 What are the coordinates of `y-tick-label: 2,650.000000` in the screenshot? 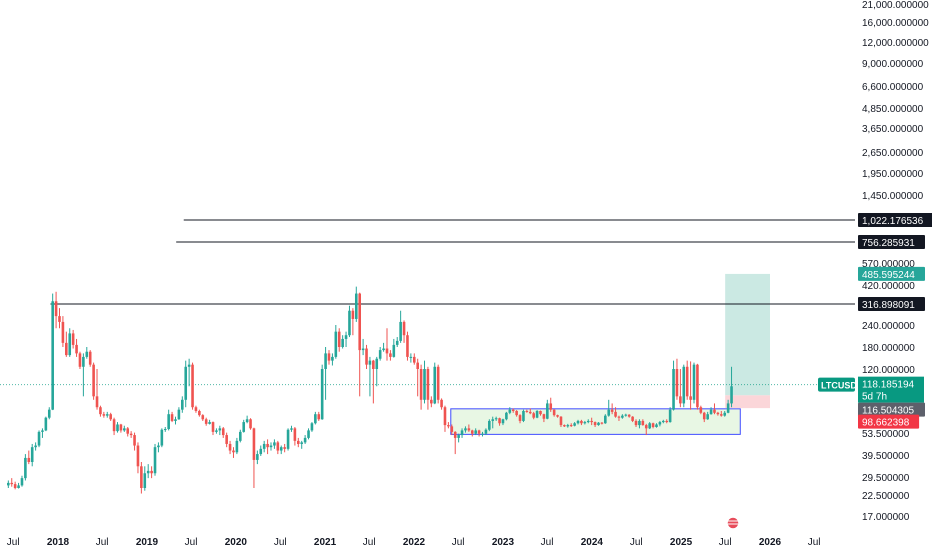 It's located at (893, 153).